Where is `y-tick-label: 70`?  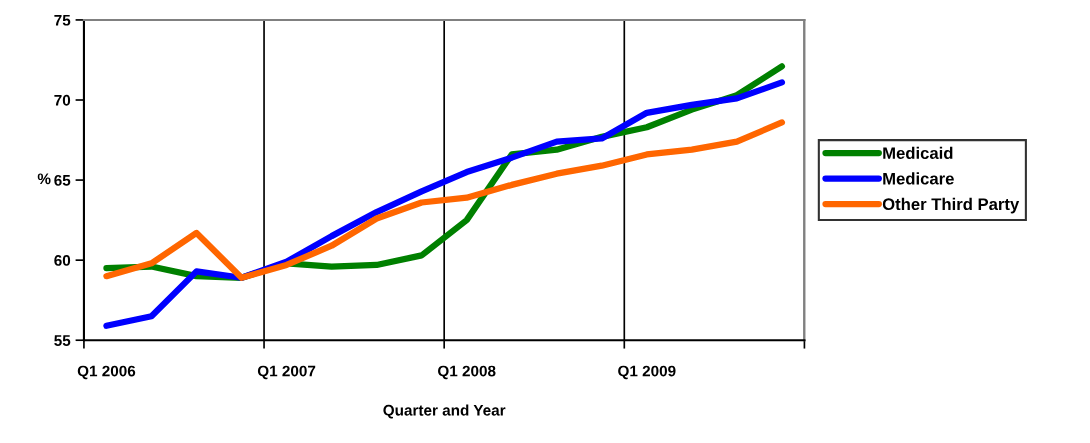
y-tick-label: 70 is located at coordinates (62, 100).